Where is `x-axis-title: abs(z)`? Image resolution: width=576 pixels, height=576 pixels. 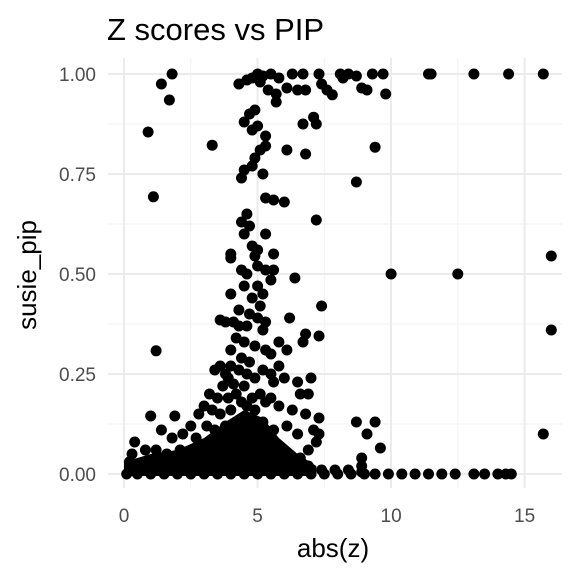
x-axis-title: abs(z) is located at coordinates (333, 548).